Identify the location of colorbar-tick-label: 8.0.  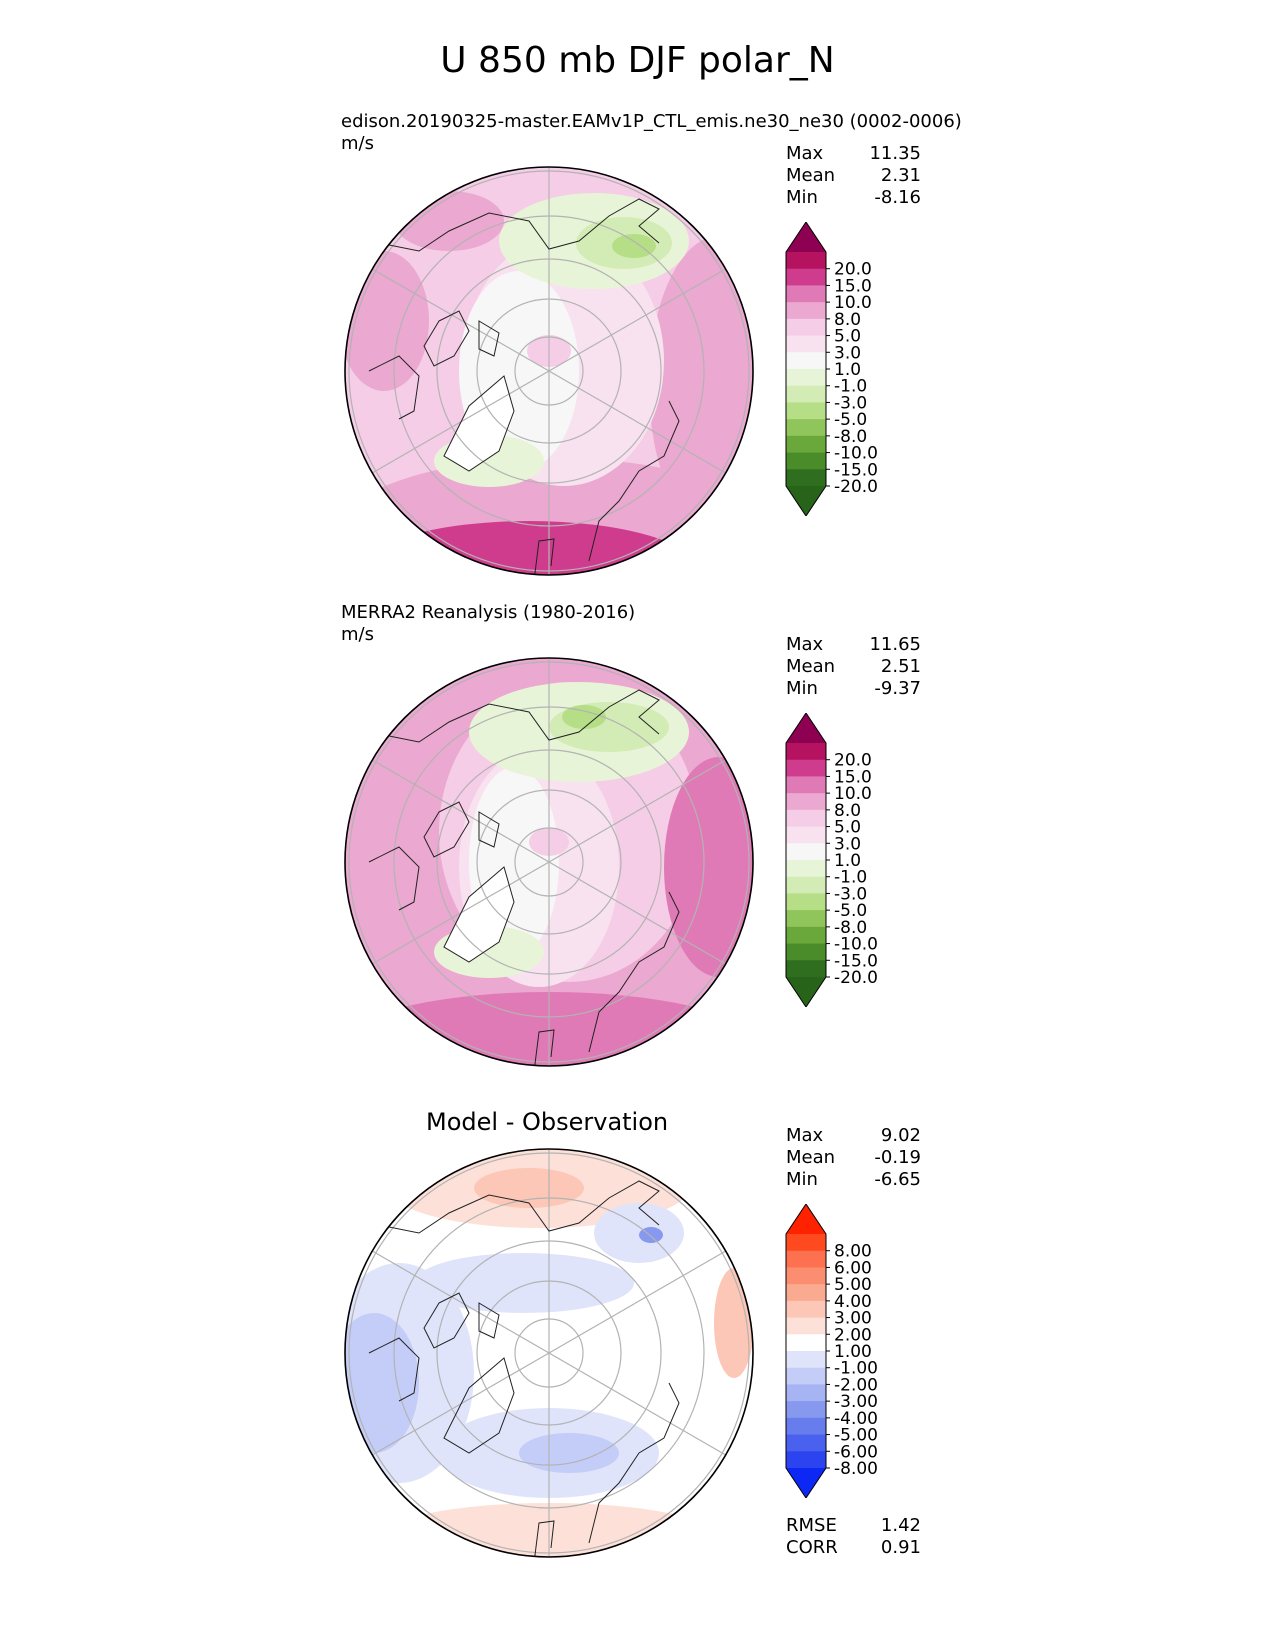
(847, 811).